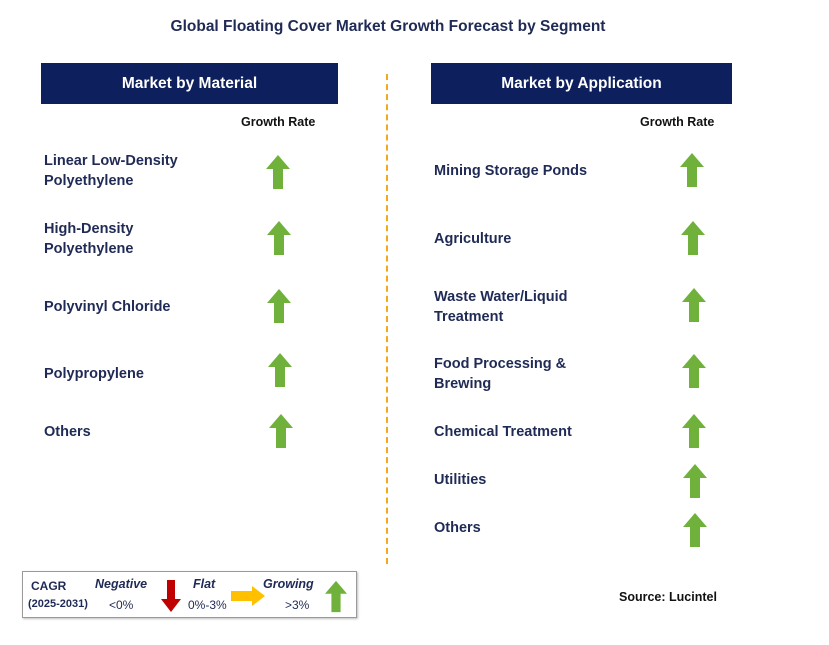 The height and width of the screenshot is (645, 829). I want to click on application-item-mining-storage-ponds: Mining Storage Ponds, so click(511, 171).